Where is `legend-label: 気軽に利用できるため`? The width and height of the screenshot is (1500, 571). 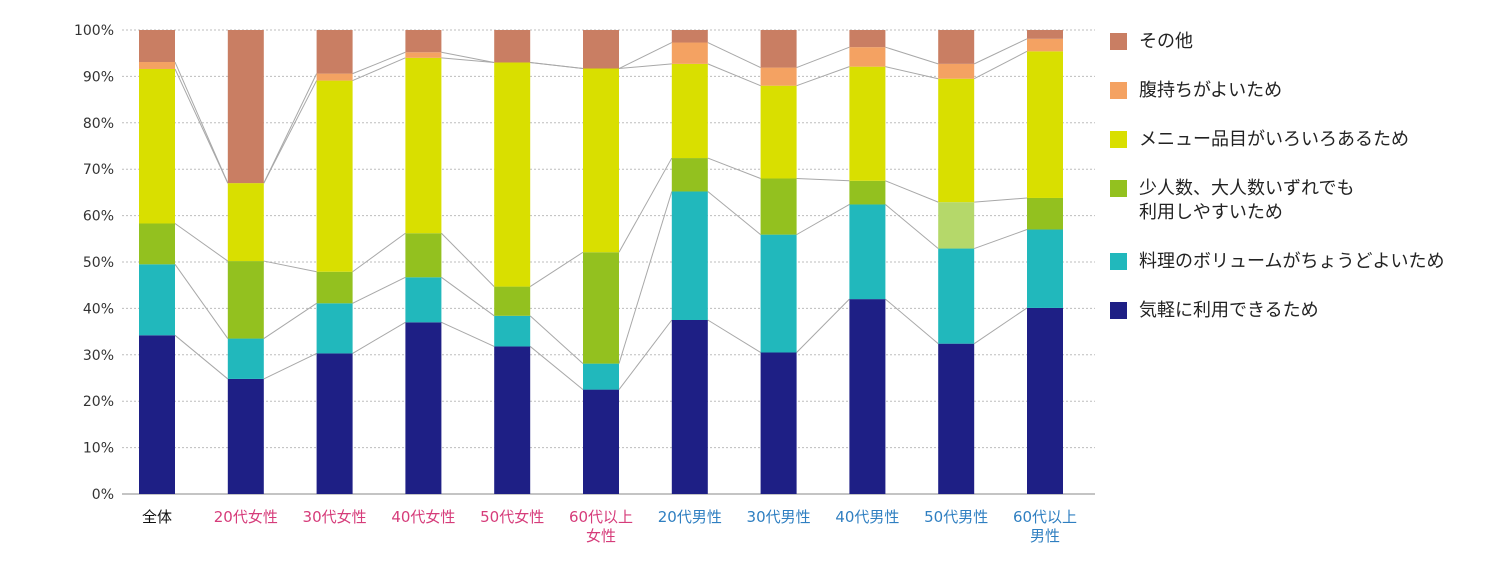
legend-label: 気軽に利用できるため is located at coordinates (1229, 310).